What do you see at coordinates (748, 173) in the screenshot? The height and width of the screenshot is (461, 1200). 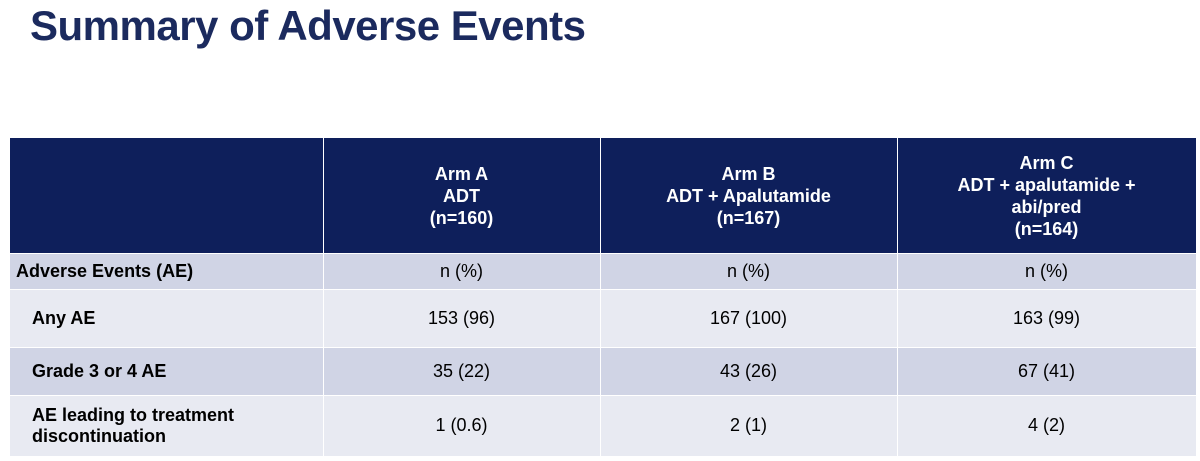 I see `header-line: Arm B` at bounding box center [748, 173].